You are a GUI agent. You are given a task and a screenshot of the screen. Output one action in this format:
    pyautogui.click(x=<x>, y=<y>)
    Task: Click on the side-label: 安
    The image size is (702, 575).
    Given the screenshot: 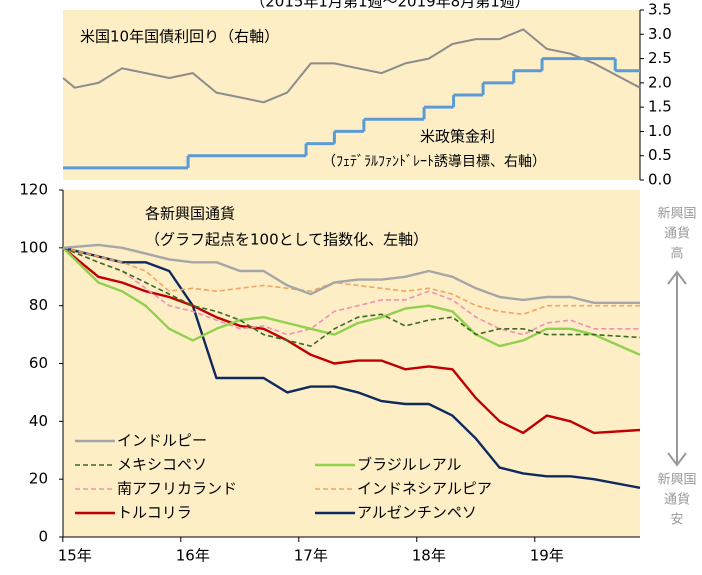 What is the action you would take?
    pyautogui.click(x=676, y=520)
    